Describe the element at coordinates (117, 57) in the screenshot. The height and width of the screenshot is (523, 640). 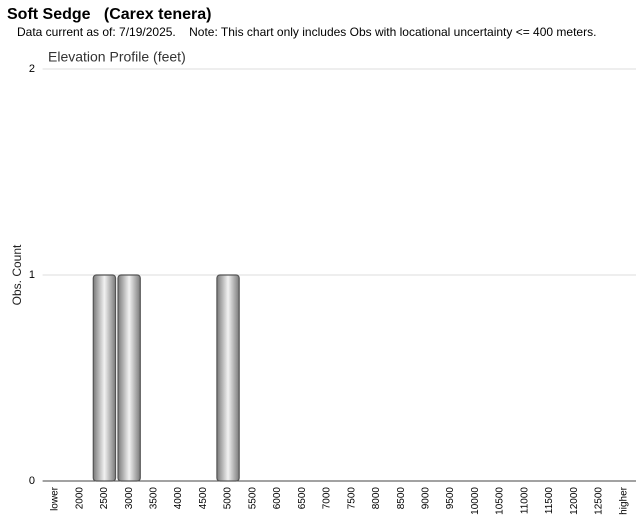
I see `chart-title: Elevation Profile (feet)` at that location.